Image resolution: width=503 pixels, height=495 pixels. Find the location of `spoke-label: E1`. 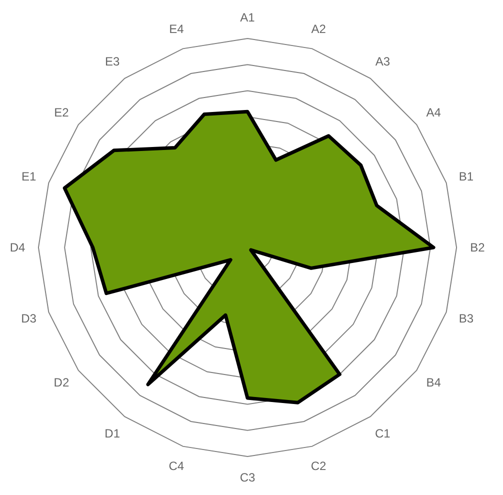

spoke-label: E1 is located at coordinates (28, 176).